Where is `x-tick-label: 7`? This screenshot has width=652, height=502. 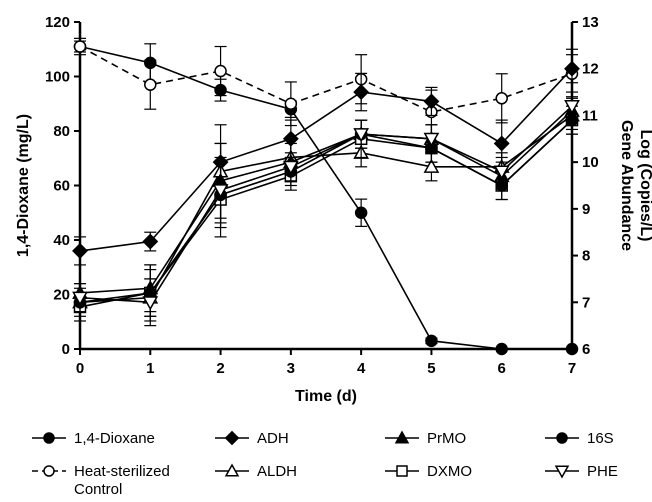
x-tick-label: 7 is located at coordinates (572, 368).